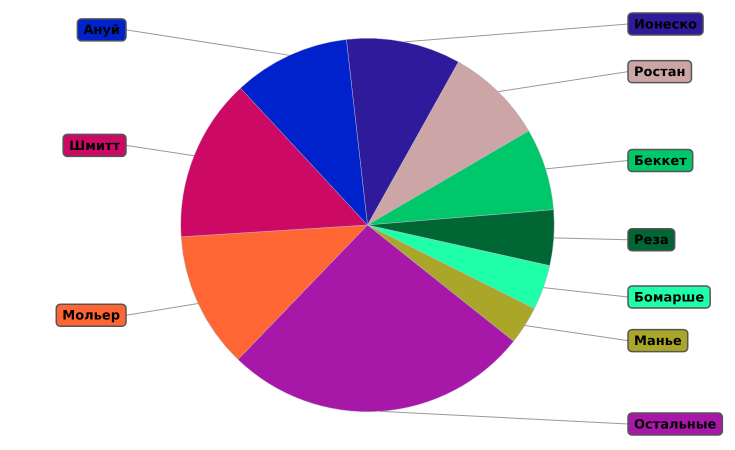 The height and width of the screenshot is (450, 735). Describe the element at coordinates (651, 240) in the screenshot. I see `slice-label: Реза` at that location.